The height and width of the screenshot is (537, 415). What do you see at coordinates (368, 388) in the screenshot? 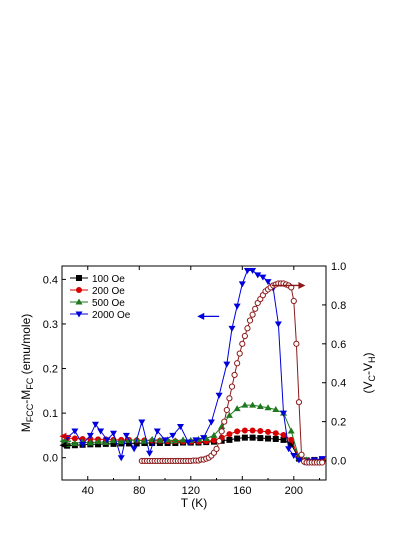
I see `label-part: (V` at bounding box center [368, 388].